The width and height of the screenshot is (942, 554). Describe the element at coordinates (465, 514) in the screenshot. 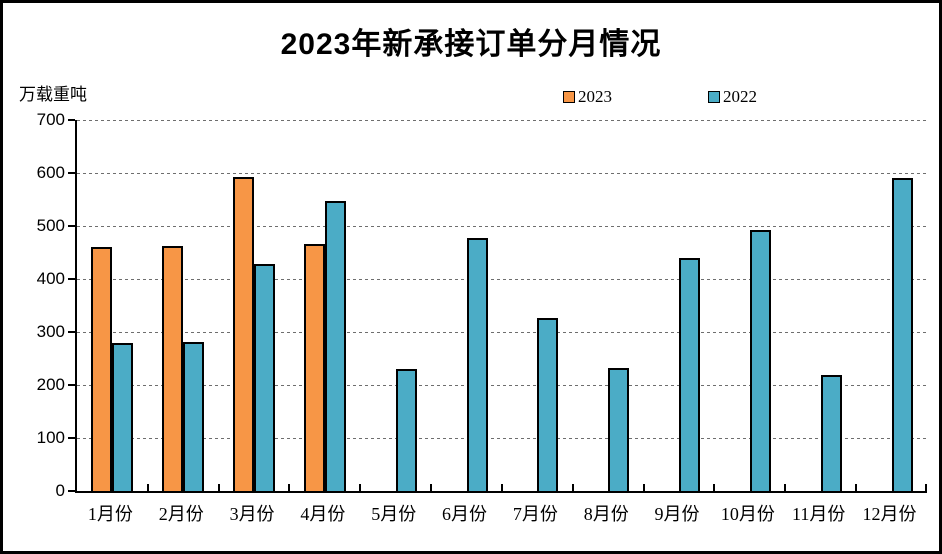

I see `x-tick-label-6月份: 6月份` at that location.